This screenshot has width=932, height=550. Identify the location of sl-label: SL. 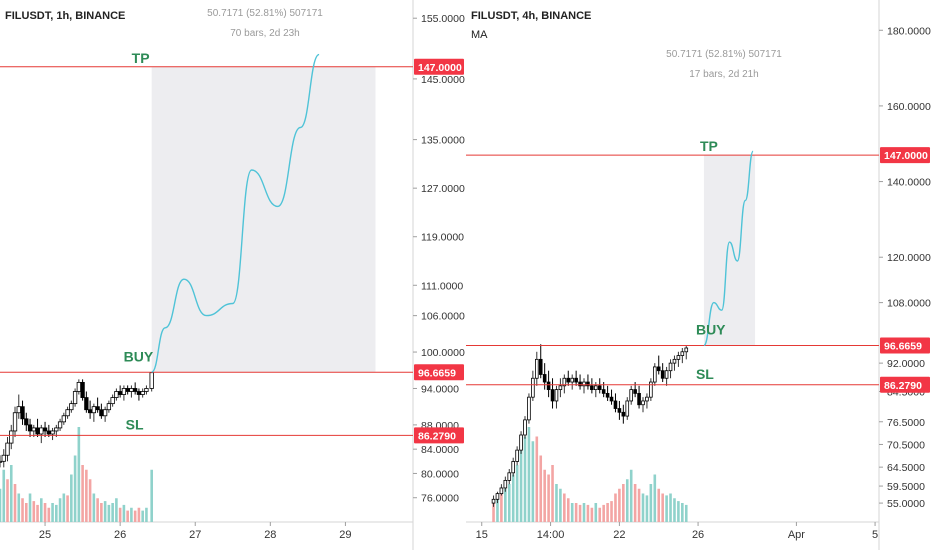
(135, 424).